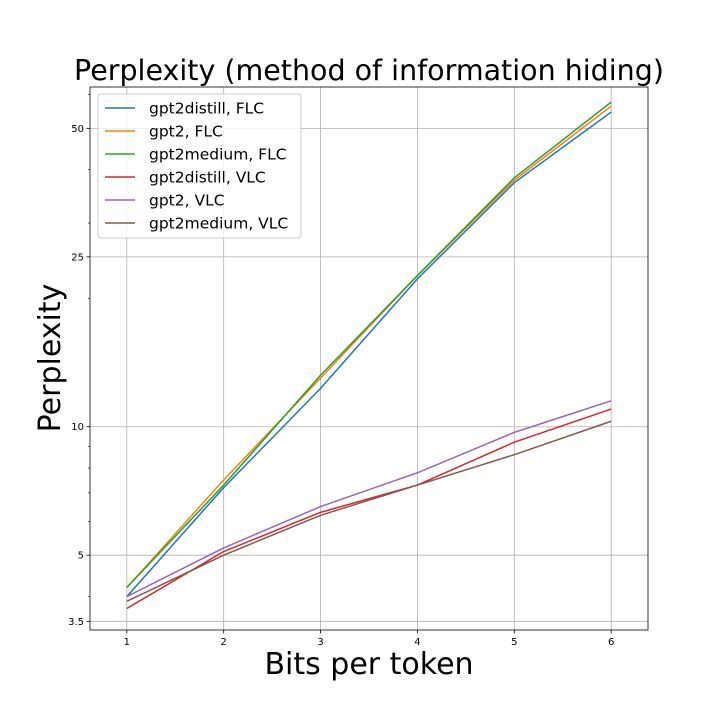 The width and height of the screenshot is (720, 720). What do you see at coordinates (127, 642) in the screenshot?
I see `x-tick-label: 1` at bounding box center [127, 642].